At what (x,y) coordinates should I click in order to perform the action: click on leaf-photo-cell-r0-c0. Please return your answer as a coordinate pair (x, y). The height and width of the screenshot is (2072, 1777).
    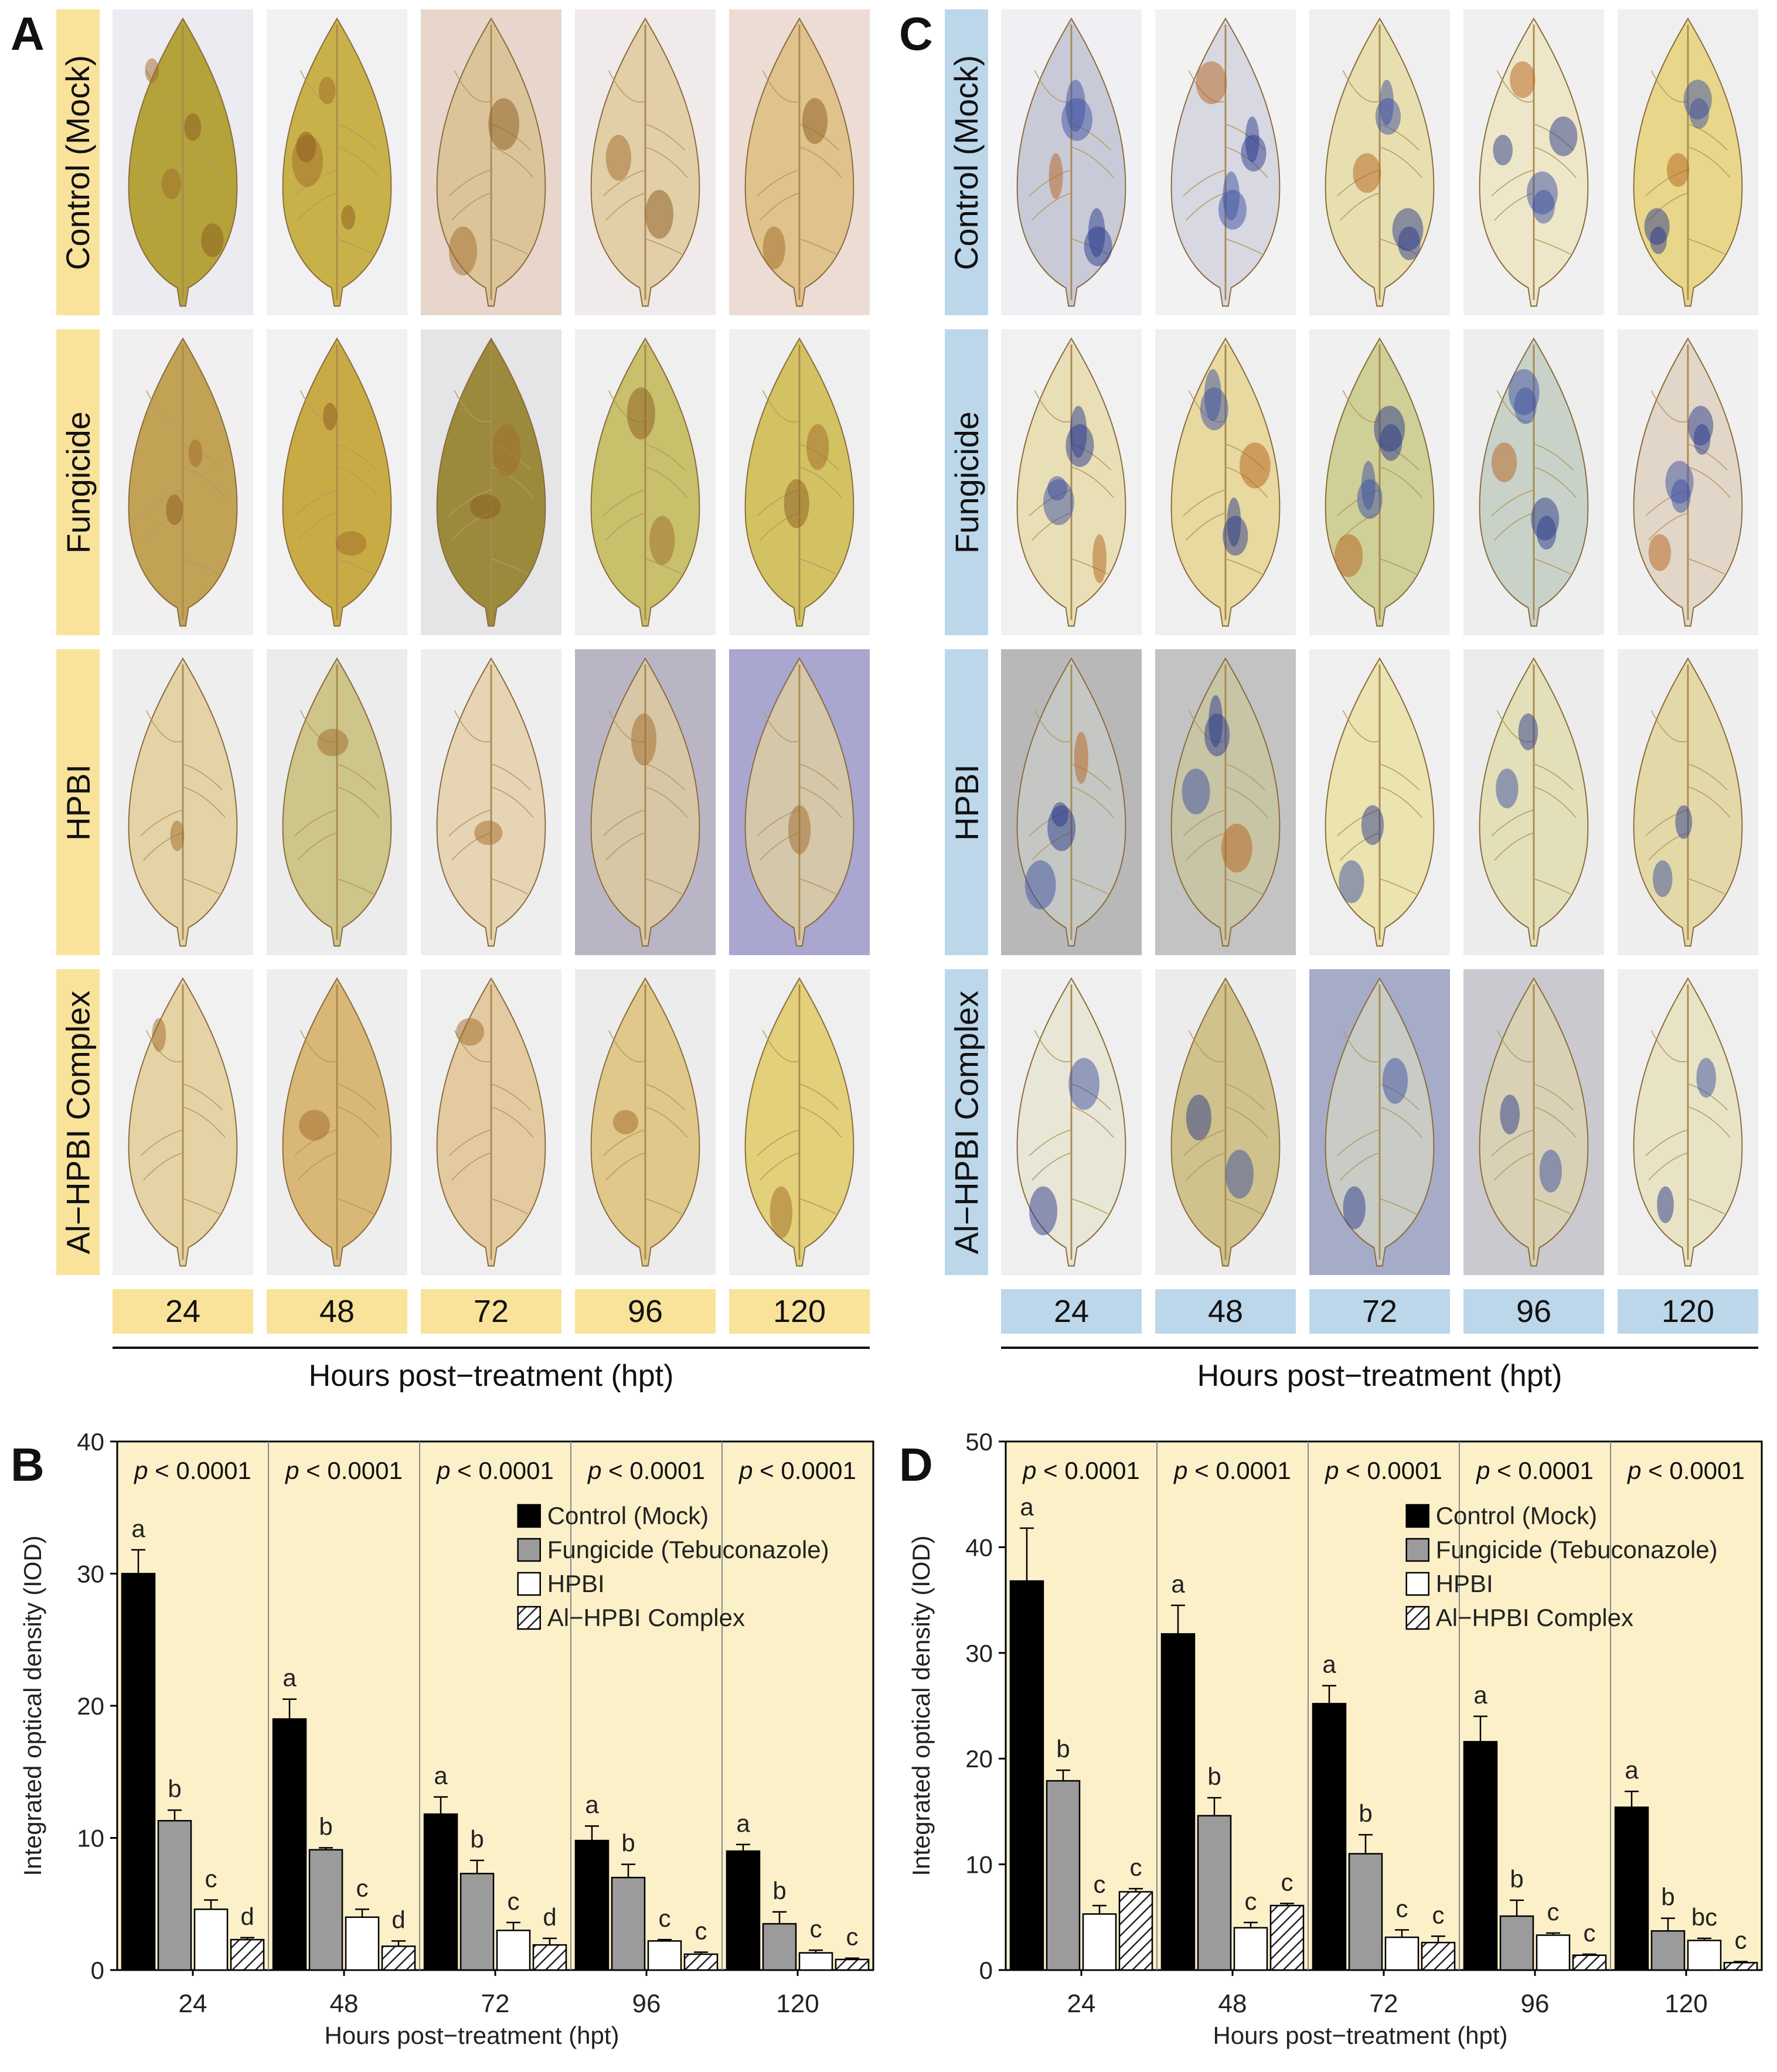
    Looking at the image, I should click on (1071, 162).